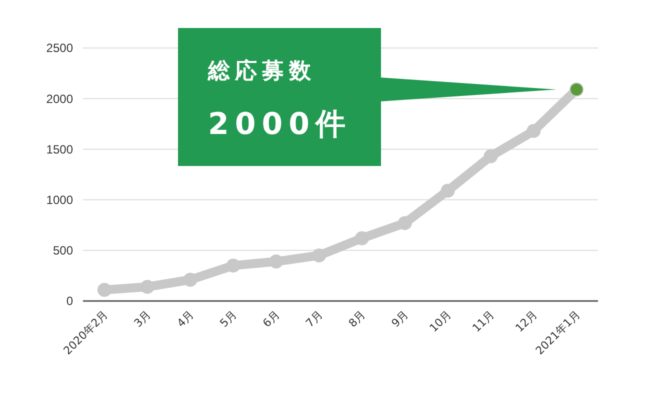 The height and width of the screenshot is (393, 650). I want to click on x-tick-label: 3月, so click(143, 319).